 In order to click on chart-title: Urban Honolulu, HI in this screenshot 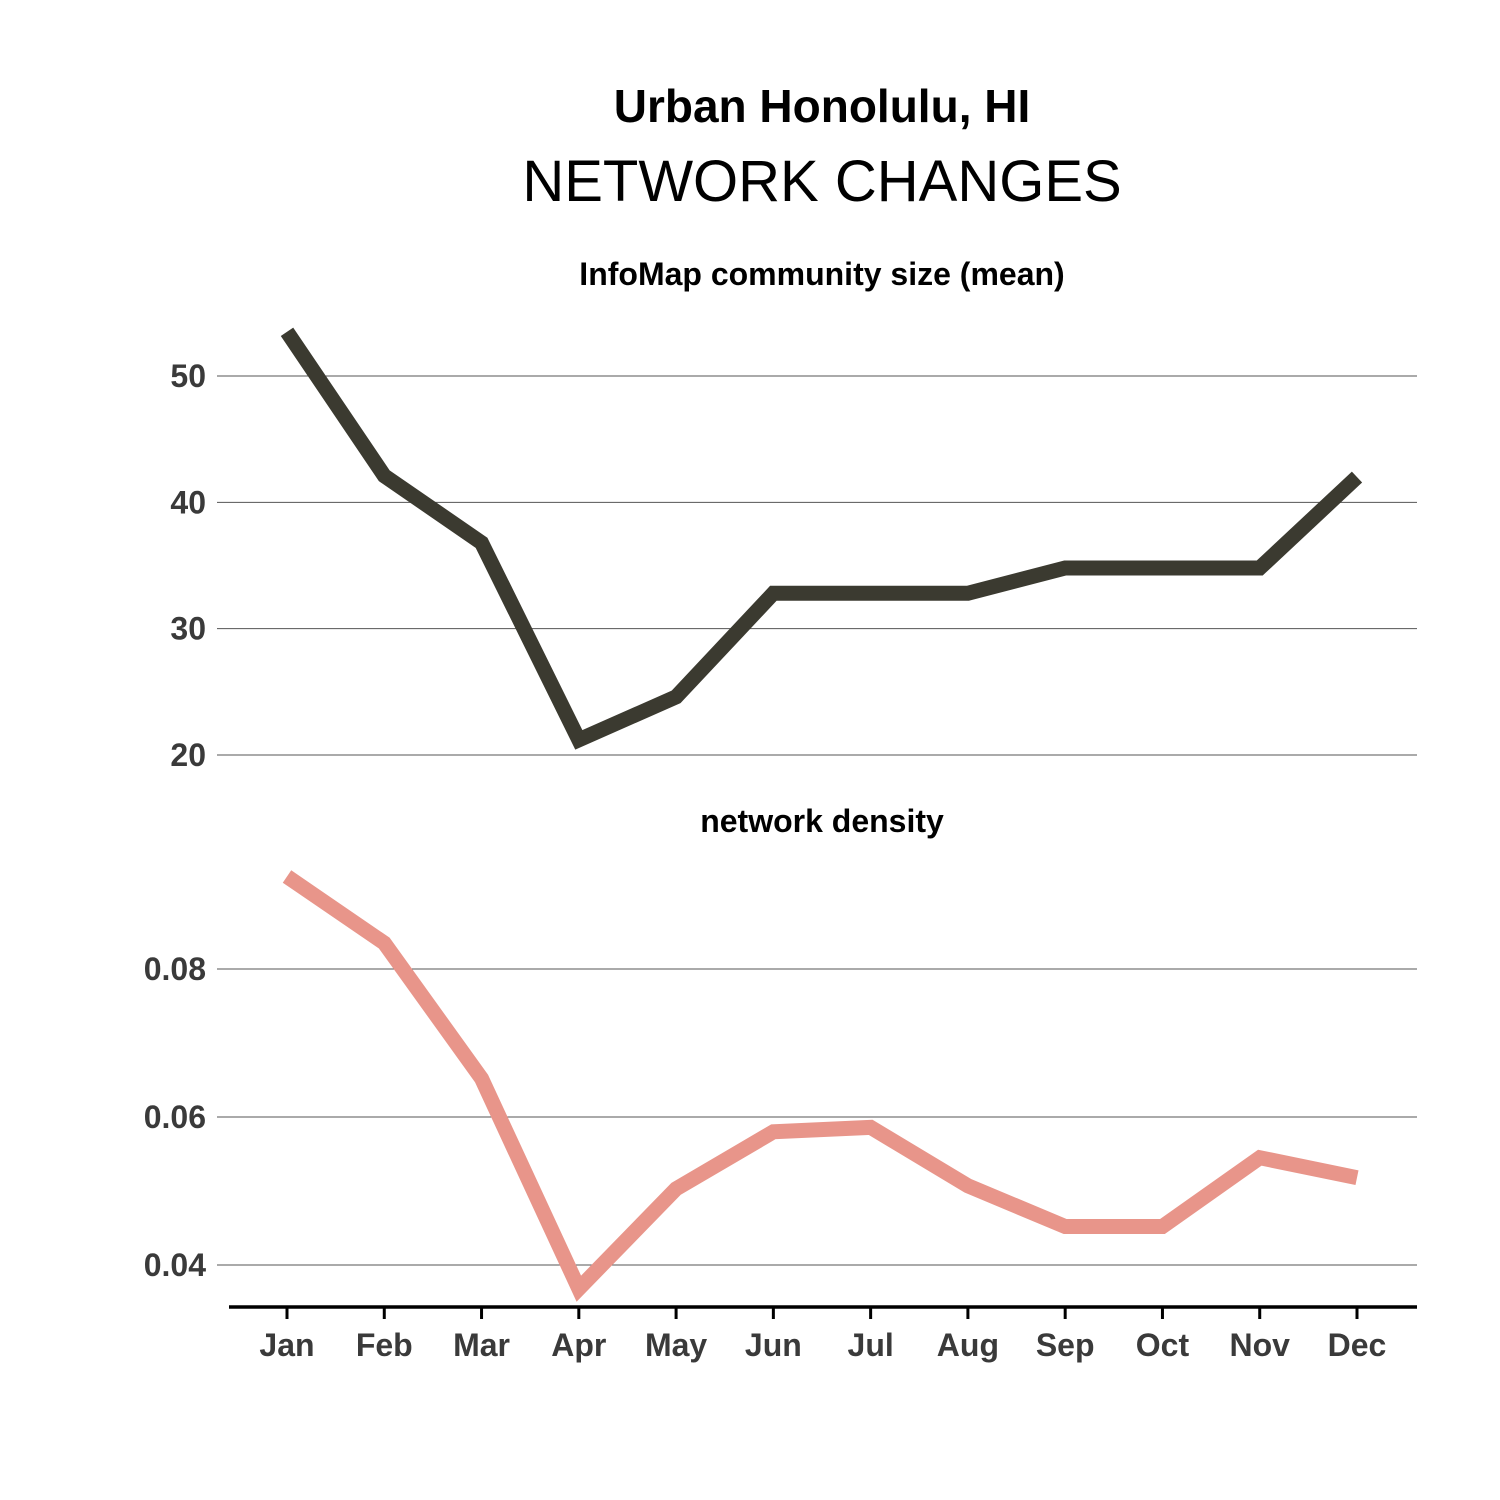, I will do `click(822, 106)`.